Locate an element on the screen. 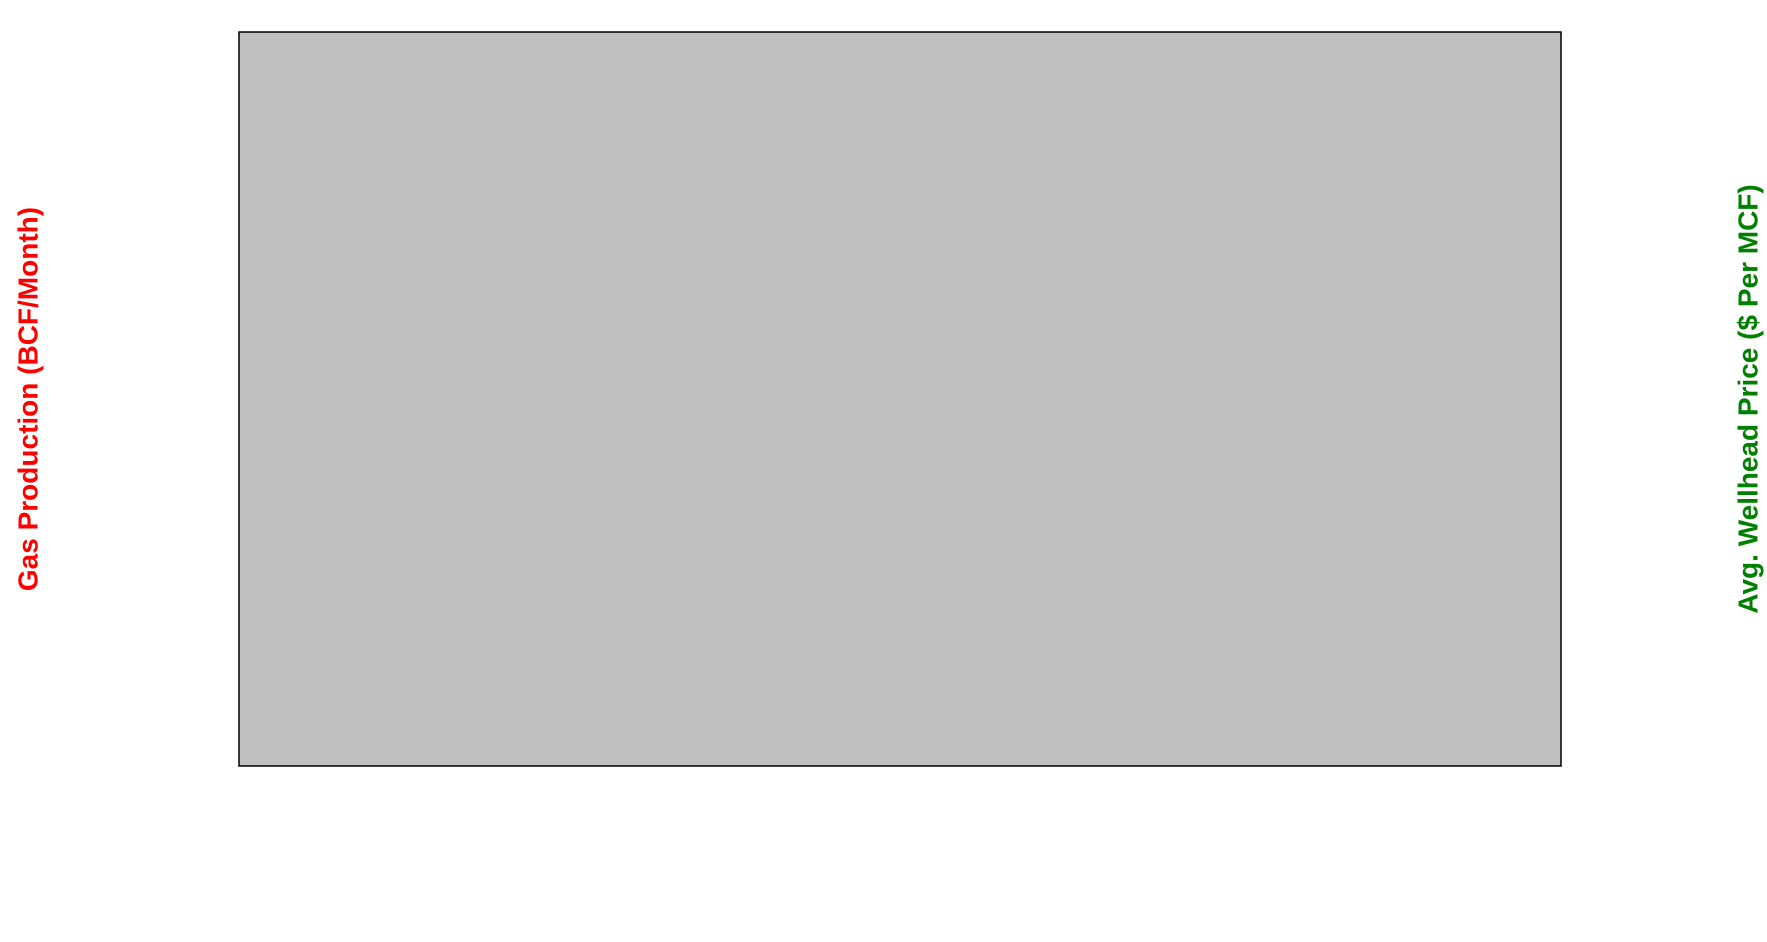  y-axis-title: Gas Production (BCF/Month) is located at coordinates (27, 399).